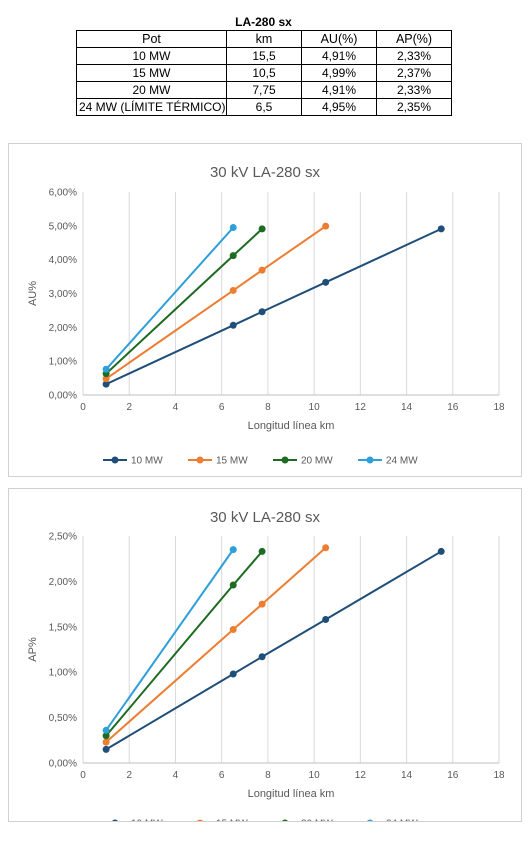 The image size is (530, 860). What do you see at coordinates (33, 649) in the screenshot?
I see `y-axis-title: AP%` at bounding box center [33, 649].